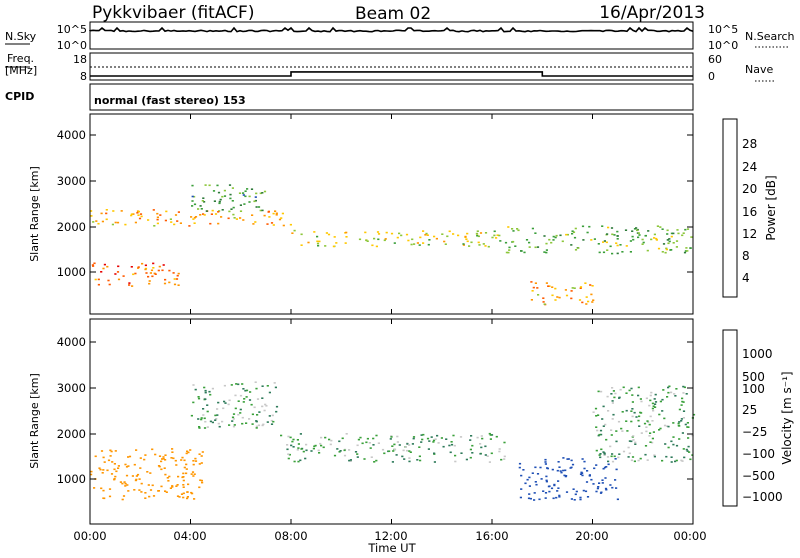 This screenshot has width=800, height=558. Describe the element at coordinates (80, 59) in the screenshot. I see `freq-tick-top: 18` at that location.